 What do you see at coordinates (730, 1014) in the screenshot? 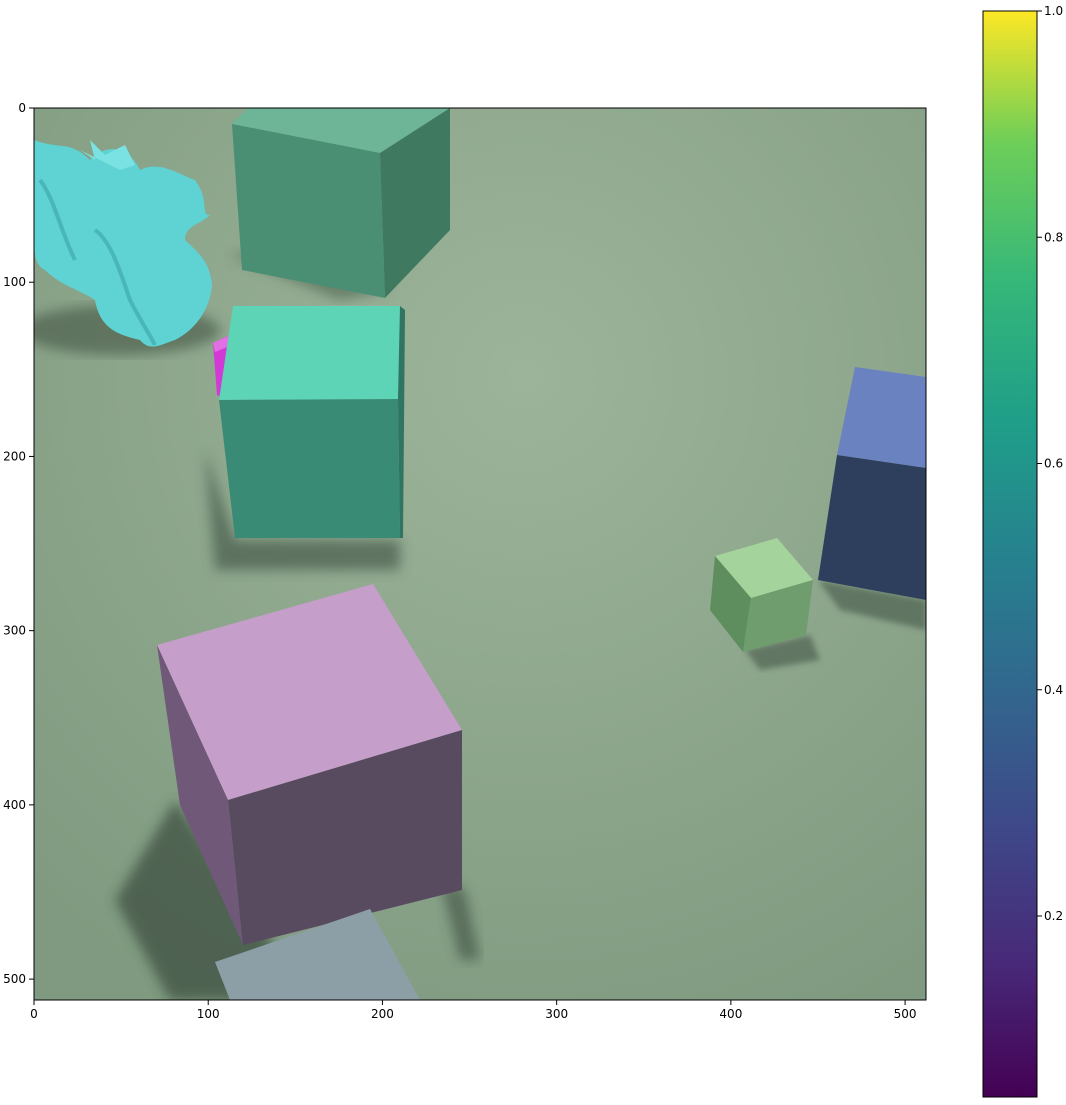
I see `x-tick-label: 400` at bounding box center [730, 1014].